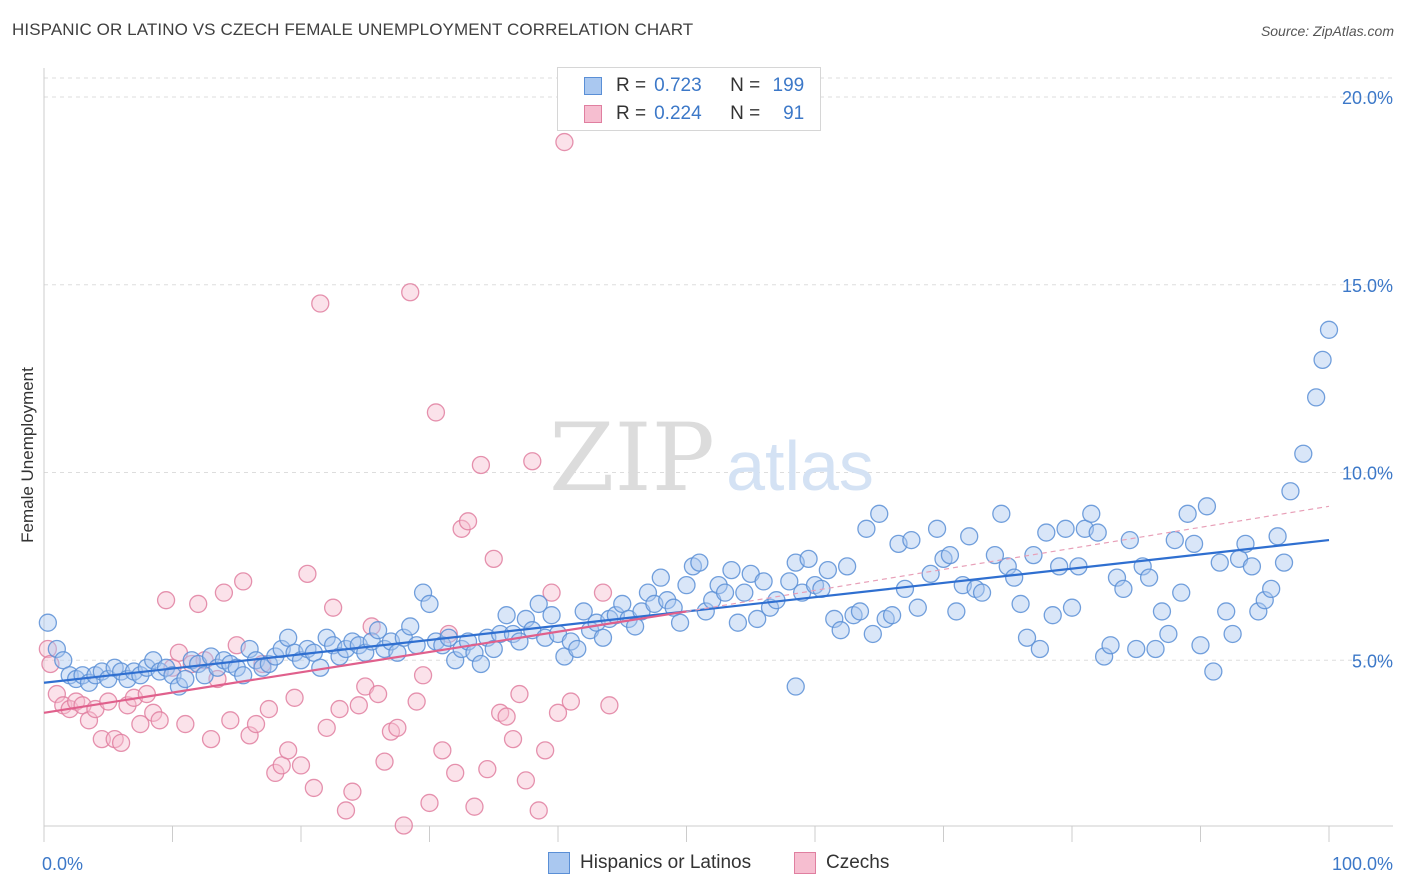  I want to click on legend-label-czech: Czechs, so click(858, 862).